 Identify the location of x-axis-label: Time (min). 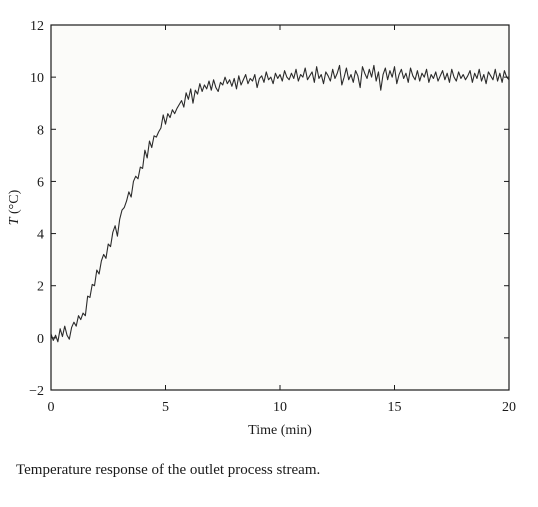
(280, 430).